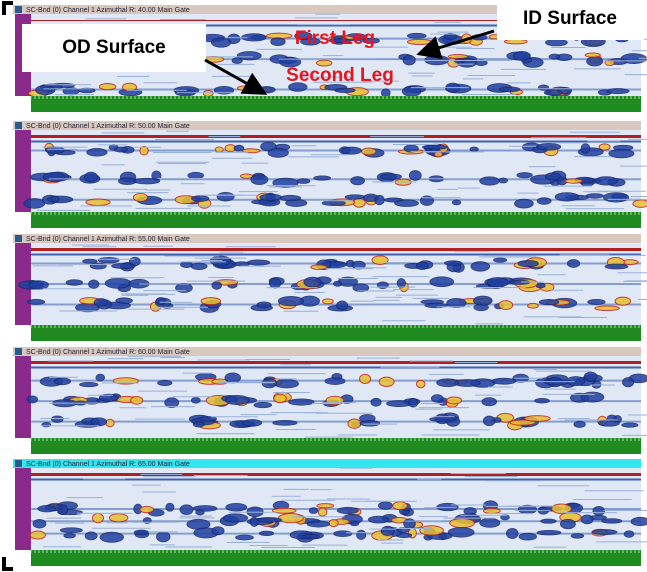  I want to click on title-bar, so click(327, 238).